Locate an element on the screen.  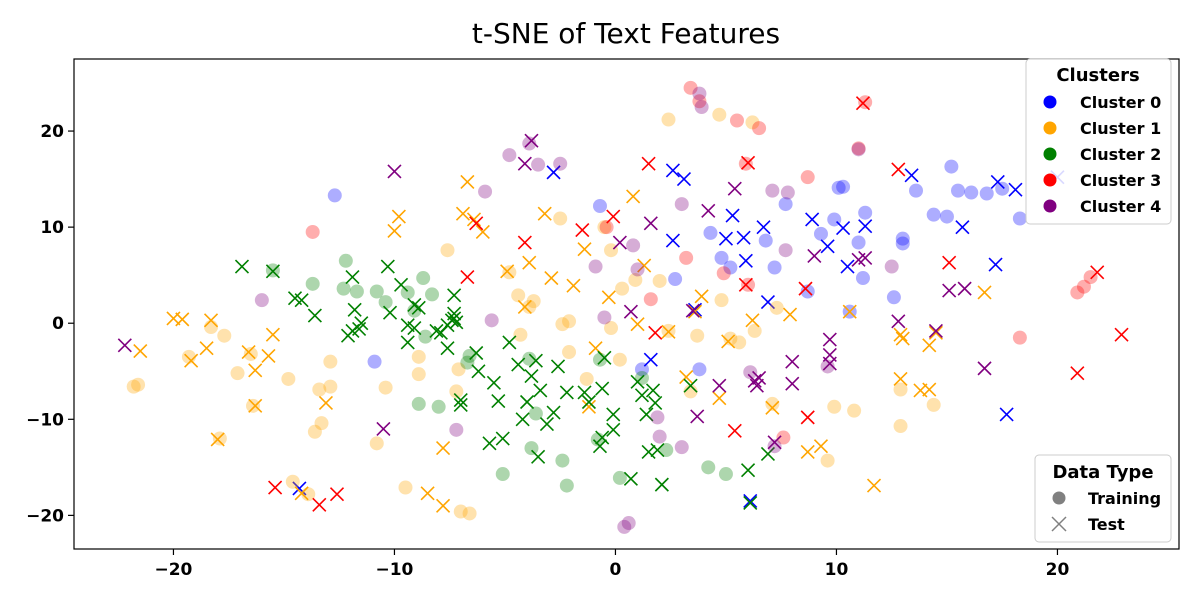
x-tick-label: 0 is located at coordinates (616, 570).